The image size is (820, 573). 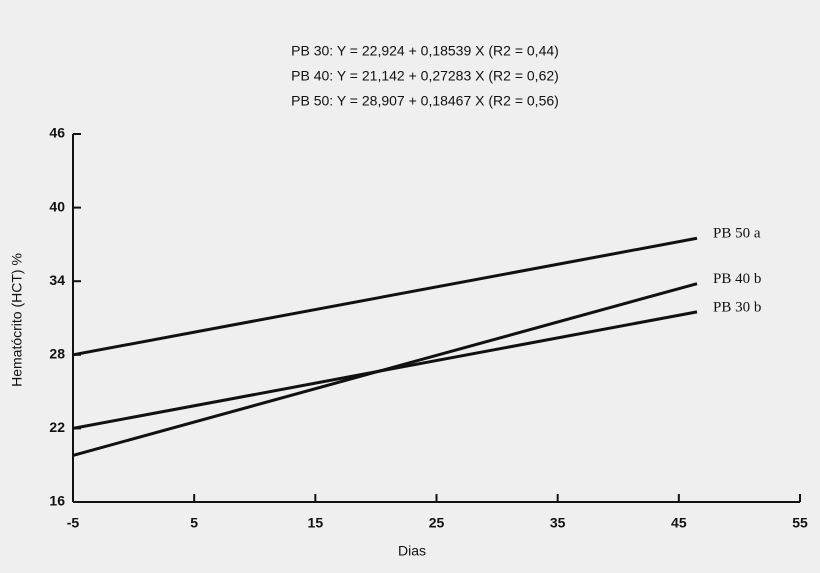 What do you see at coordinates (57, 354) in the screenshot?
I see `y-tick-label: 28` at bounding box center [57, 354].